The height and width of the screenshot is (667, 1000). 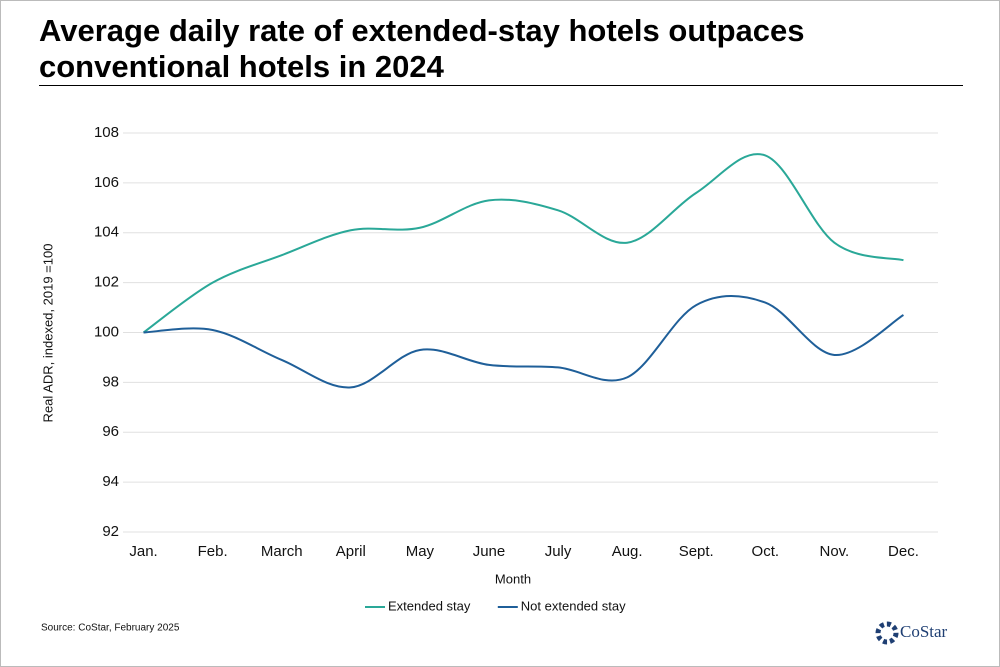 What do you see at coordinates (429, 605) in the screenshot?
I see `legend-label: Extended stay` at bounding box center [429, 605].